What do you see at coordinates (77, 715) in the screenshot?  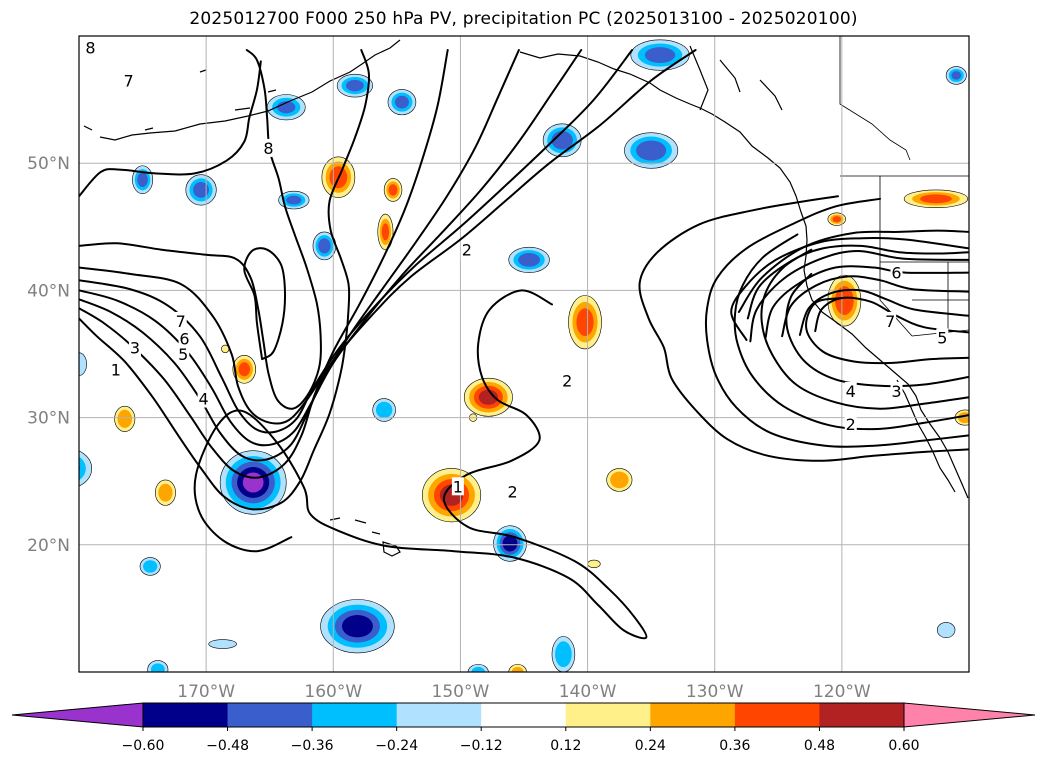 I see `colorbar-min-extend` at bounding box center [77, 715].